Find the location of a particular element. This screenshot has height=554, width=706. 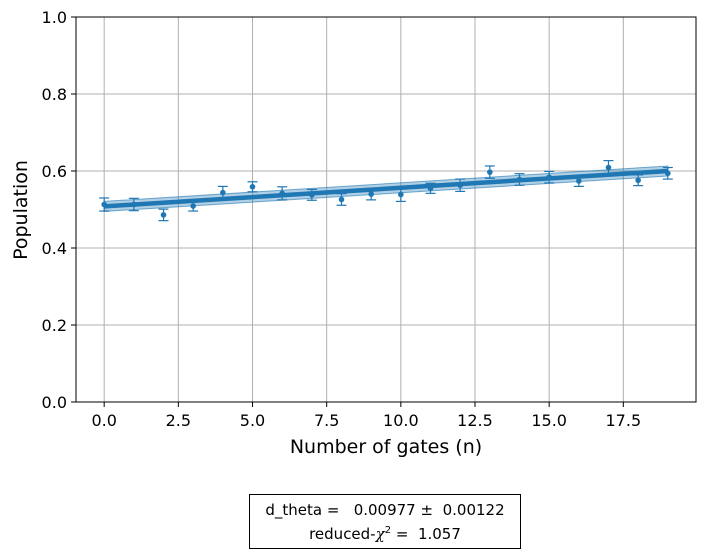

x-tick-label: 17.5 is located at coordinates (624, 420).